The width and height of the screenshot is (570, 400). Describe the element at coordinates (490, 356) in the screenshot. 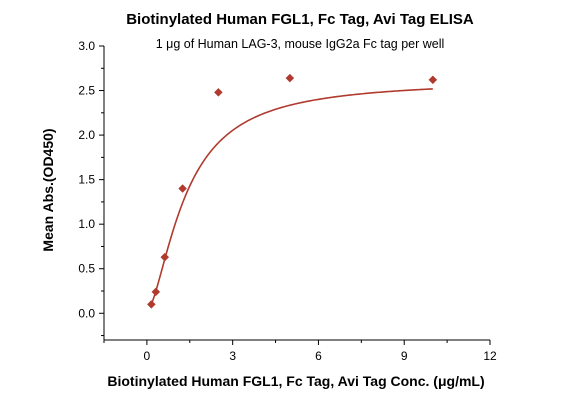

I see `x-tick-label: 12` at that location.